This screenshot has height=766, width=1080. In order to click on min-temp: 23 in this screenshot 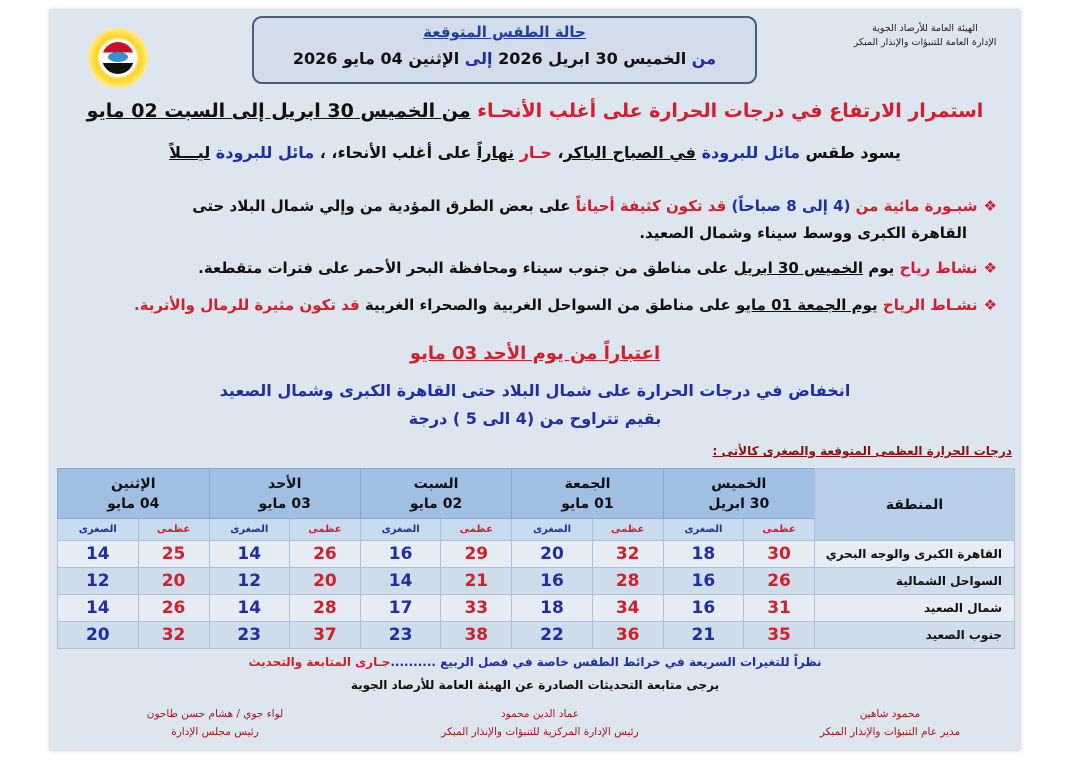, I will do `click(249, 635)`.